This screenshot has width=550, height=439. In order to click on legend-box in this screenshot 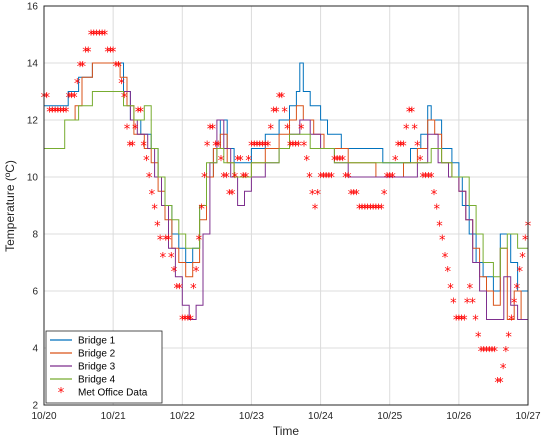, I will do `click(104, 367)`.